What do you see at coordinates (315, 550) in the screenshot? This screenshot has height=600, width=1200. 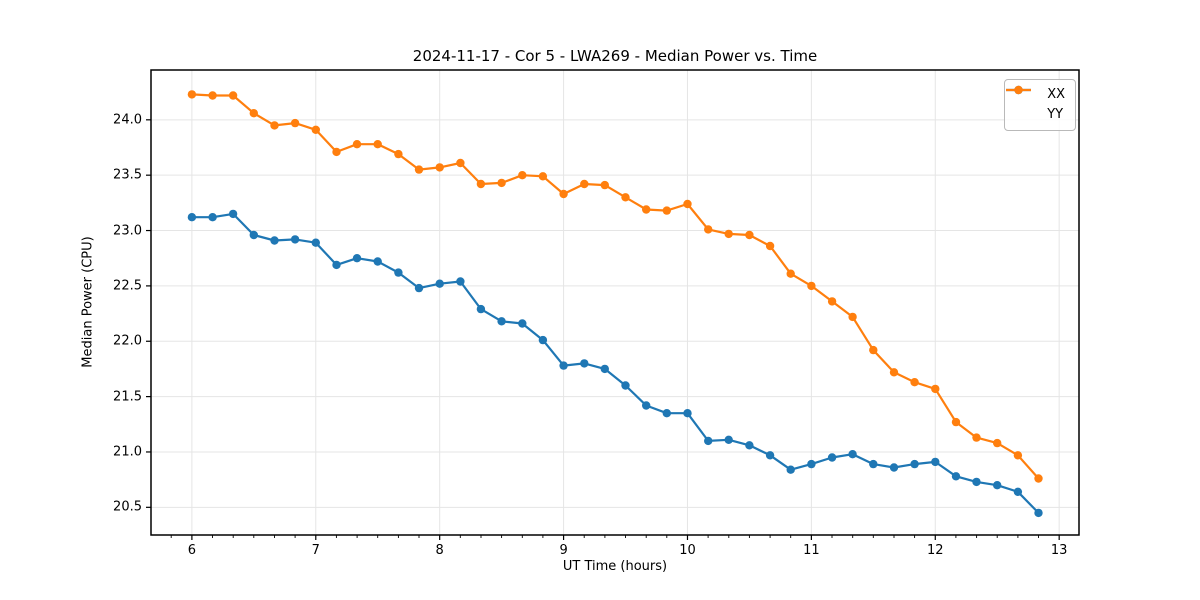 I see `x-tick-label: 7` at bounding box center [315, 550].